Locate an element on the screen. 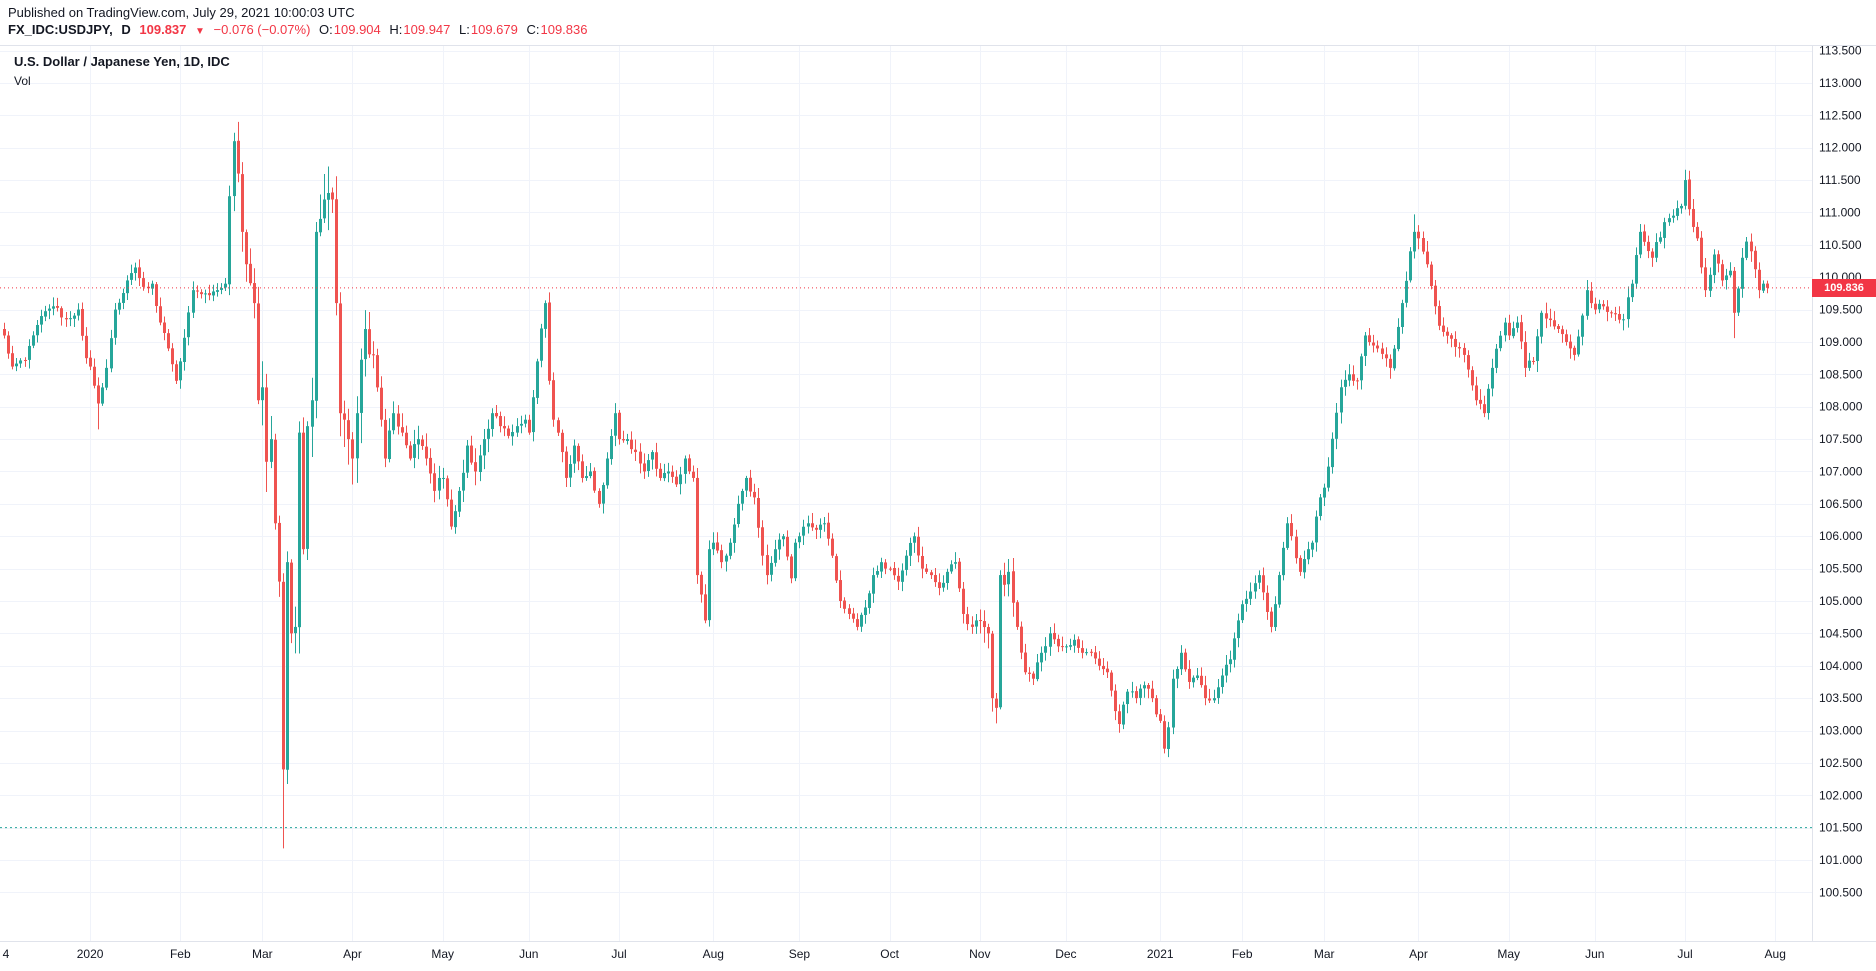  svg-text: 4 is located at coordinates (6, 954).